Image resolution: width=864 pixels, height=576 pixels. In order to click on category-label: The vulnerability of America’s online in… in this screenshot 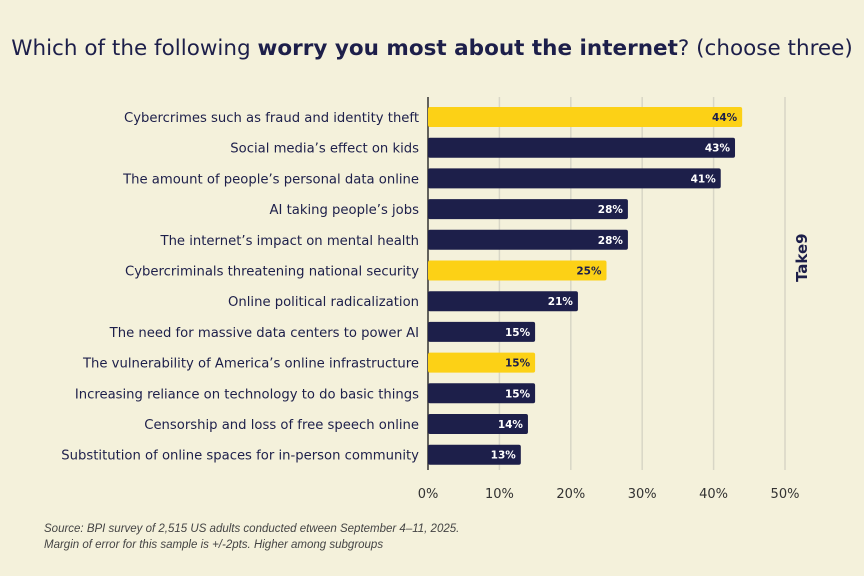, I will do `click(250, 364)`.